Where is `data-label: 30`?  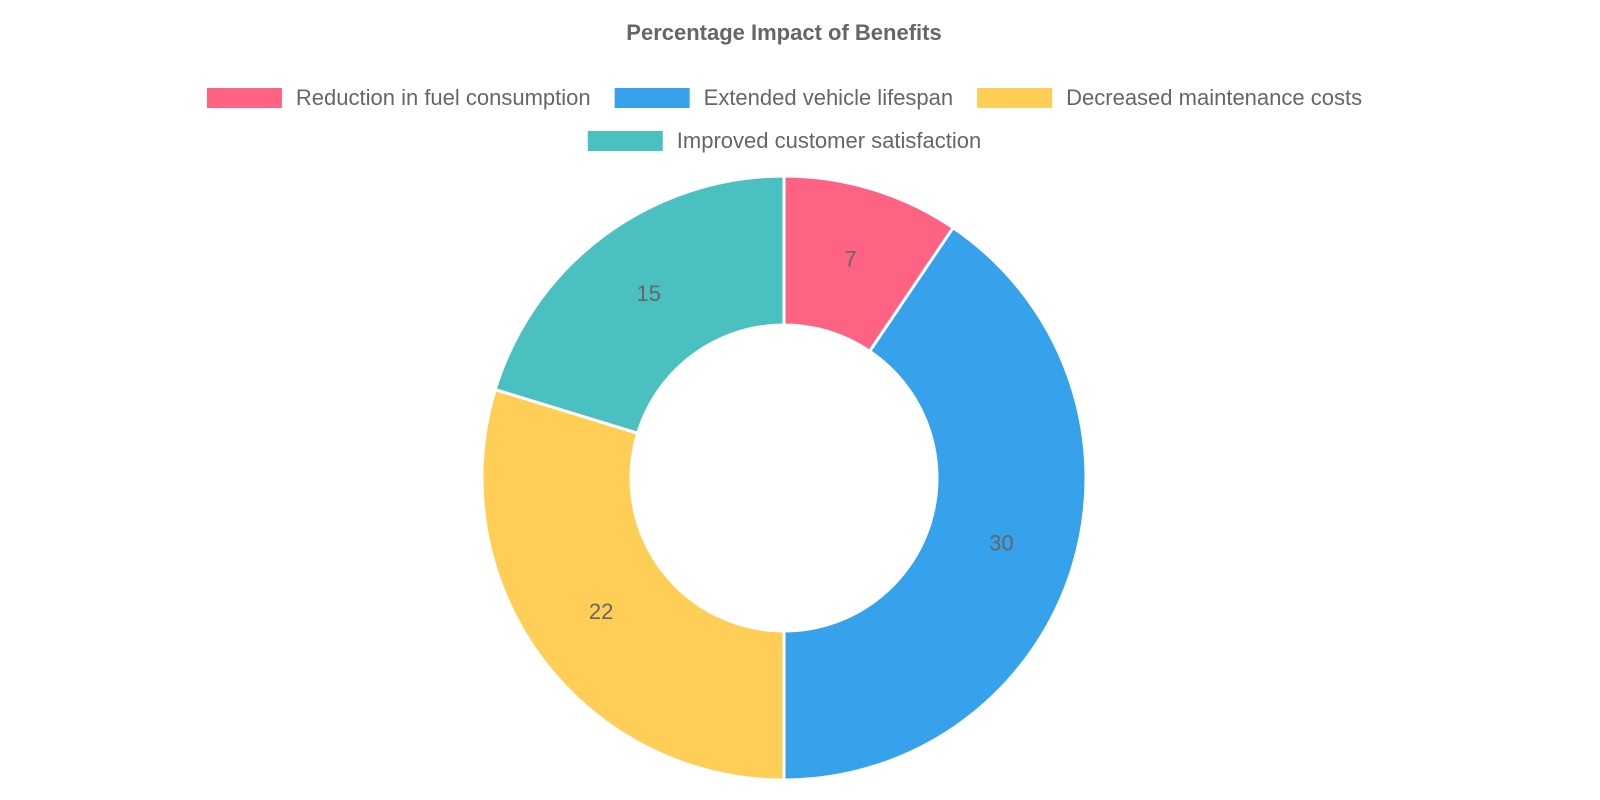 data-label: 30 is located at coordinates (1001, 542).